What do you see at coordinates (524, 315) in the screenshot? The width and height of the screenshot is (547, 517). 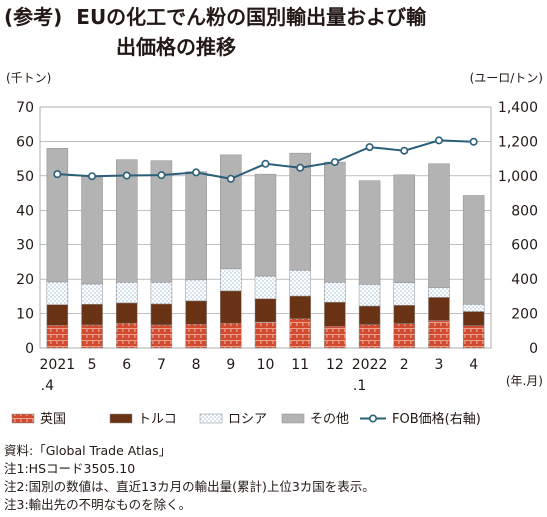 I see `y-right-tick-label: 200` at bounding box center [524, 315].